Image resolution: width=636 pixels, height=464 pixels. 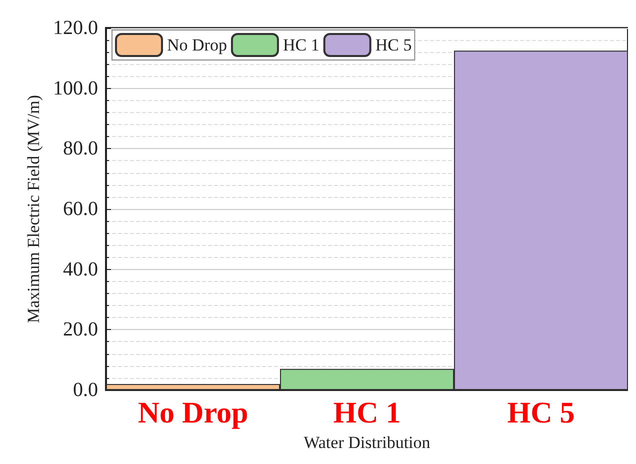 I want to click on x-tick-label: HC 1, so click(x=367, y=413).